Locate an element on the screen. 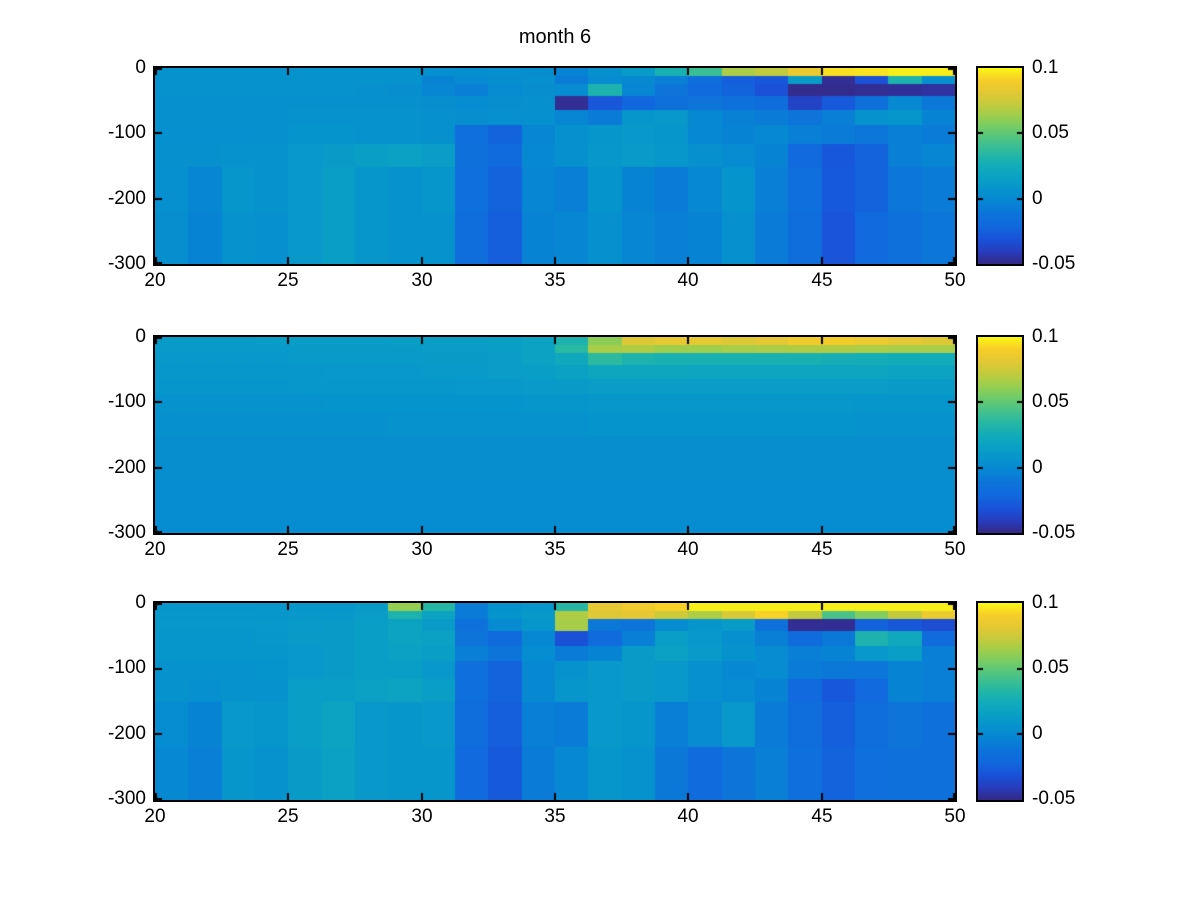 This screenshot has height=900, width=1200. plot-title: month 6 is located at coordinates (555, 37).